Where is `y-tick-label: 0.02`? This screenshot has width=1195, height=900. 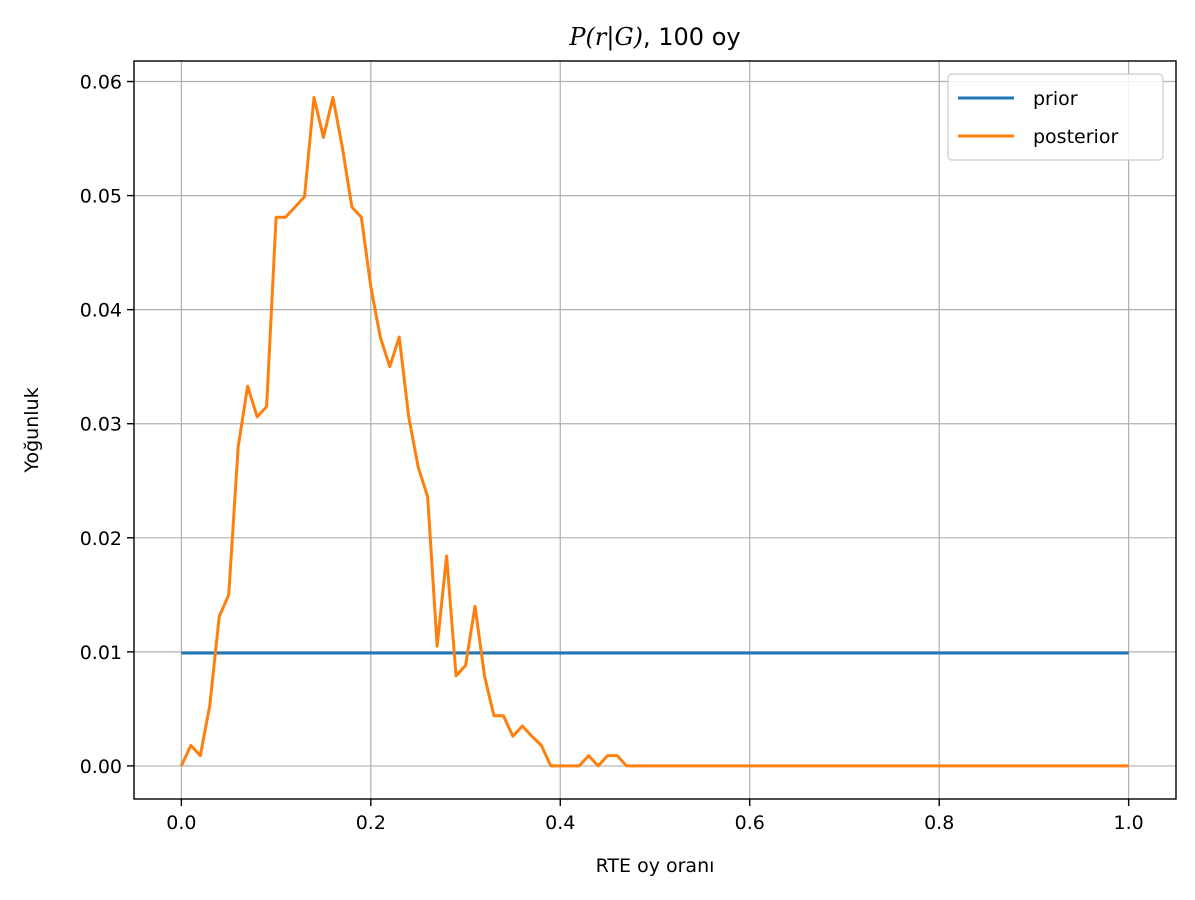 y-tick-label: 0.02 is located at coordinates (101, 539).